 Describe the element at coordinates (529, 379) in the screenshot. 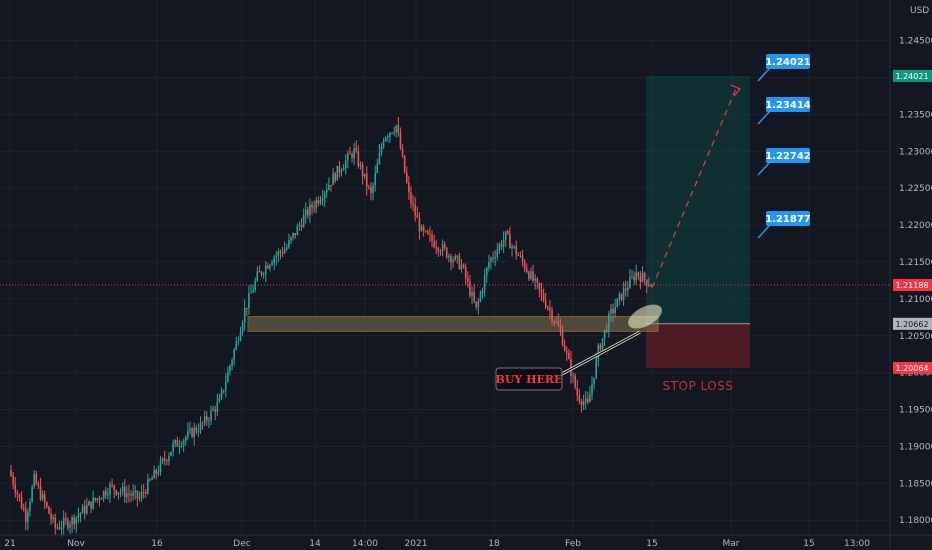

I see `buy-label-box` at that location.